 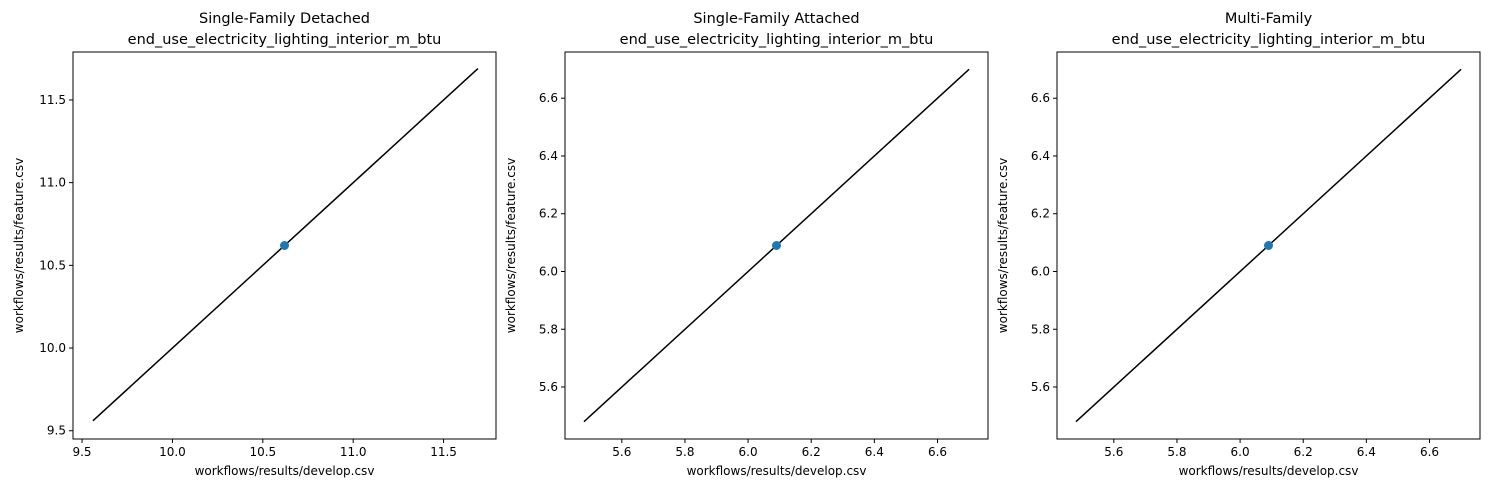 What do you see at coordinates (52, 183) in the screenshot?
I see `y-tick-label: 11.0` at bounding box center [52, 183].